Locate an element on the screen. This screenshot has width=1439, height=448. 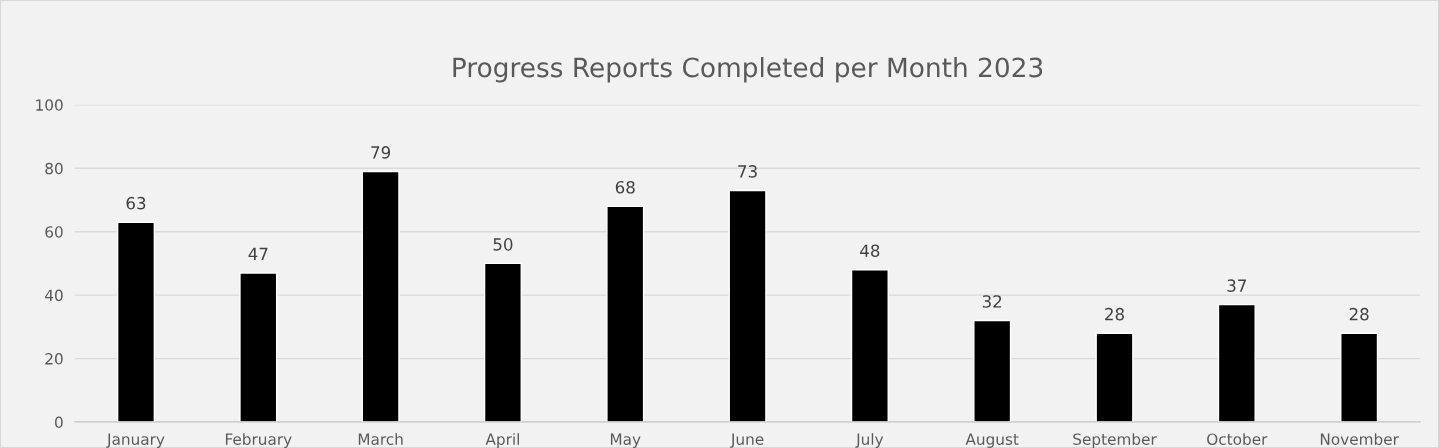
data-label: 73 is located at coordinates (747, 171).